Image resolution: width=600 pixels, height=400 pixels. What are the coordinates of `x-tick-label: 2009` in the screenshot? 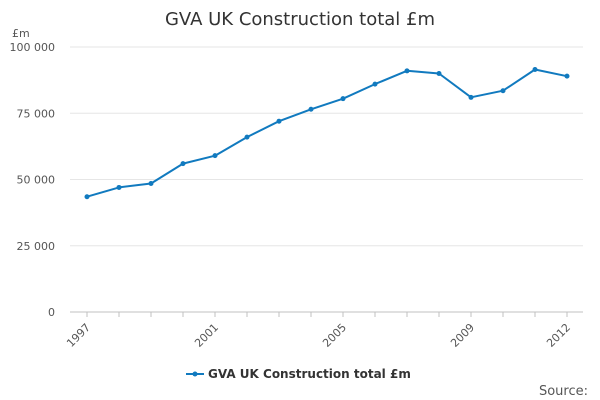 It's located at (462, 335).